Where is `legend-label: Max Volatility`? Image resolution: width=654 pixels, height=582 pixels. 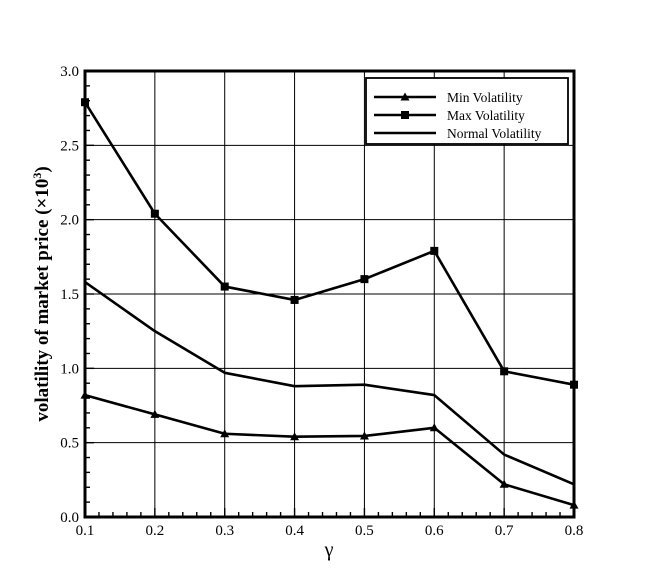 legend-label: Max Volatility is located at coordinates (486, 115).